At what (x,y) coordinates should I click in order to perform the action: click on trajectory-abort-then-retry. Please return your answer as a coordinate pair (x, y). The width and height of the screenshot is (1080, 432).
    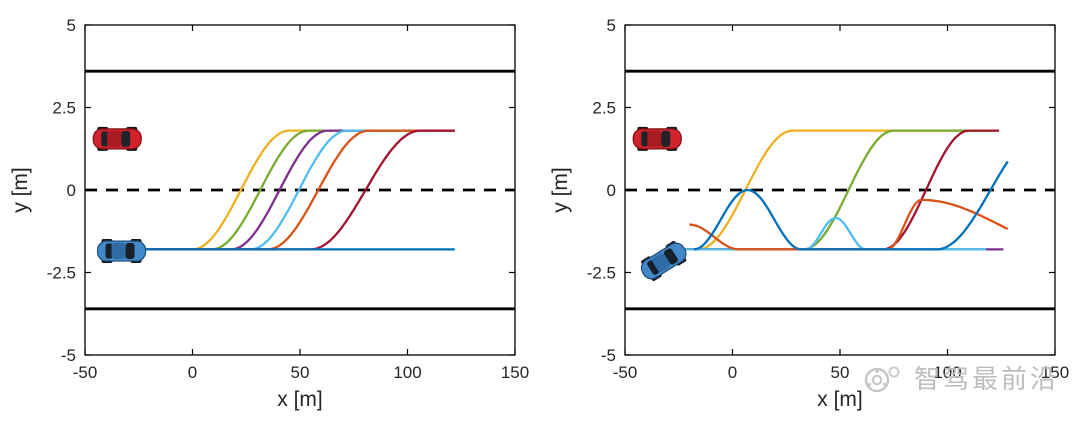
    Looking at the image, I should click on (851, 205).